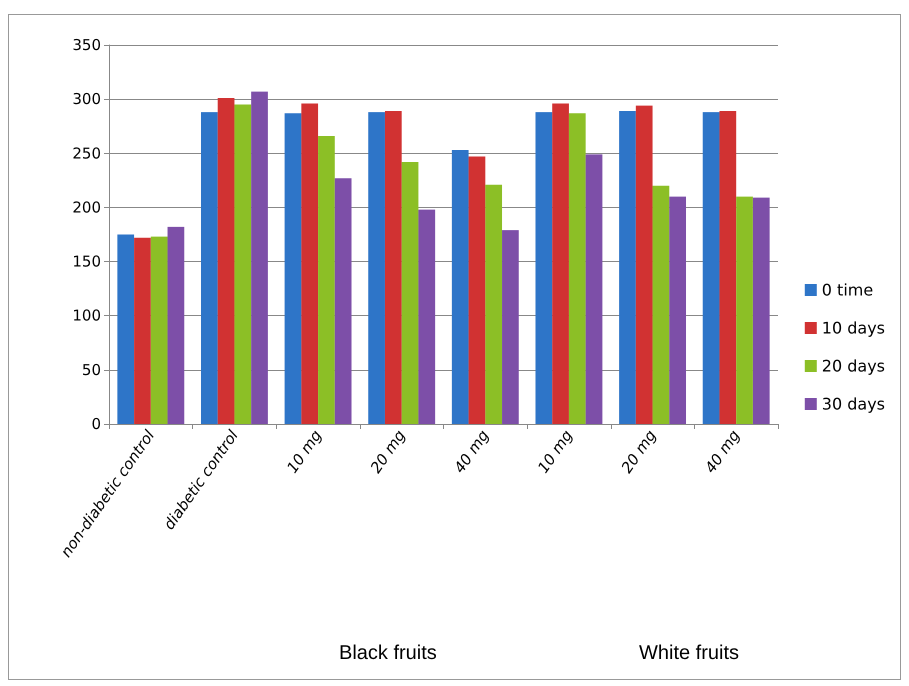 Image resolution: width=909 pixels, height=686 pixels. I want to click on y-tick-label: 100, so click(86, 315).